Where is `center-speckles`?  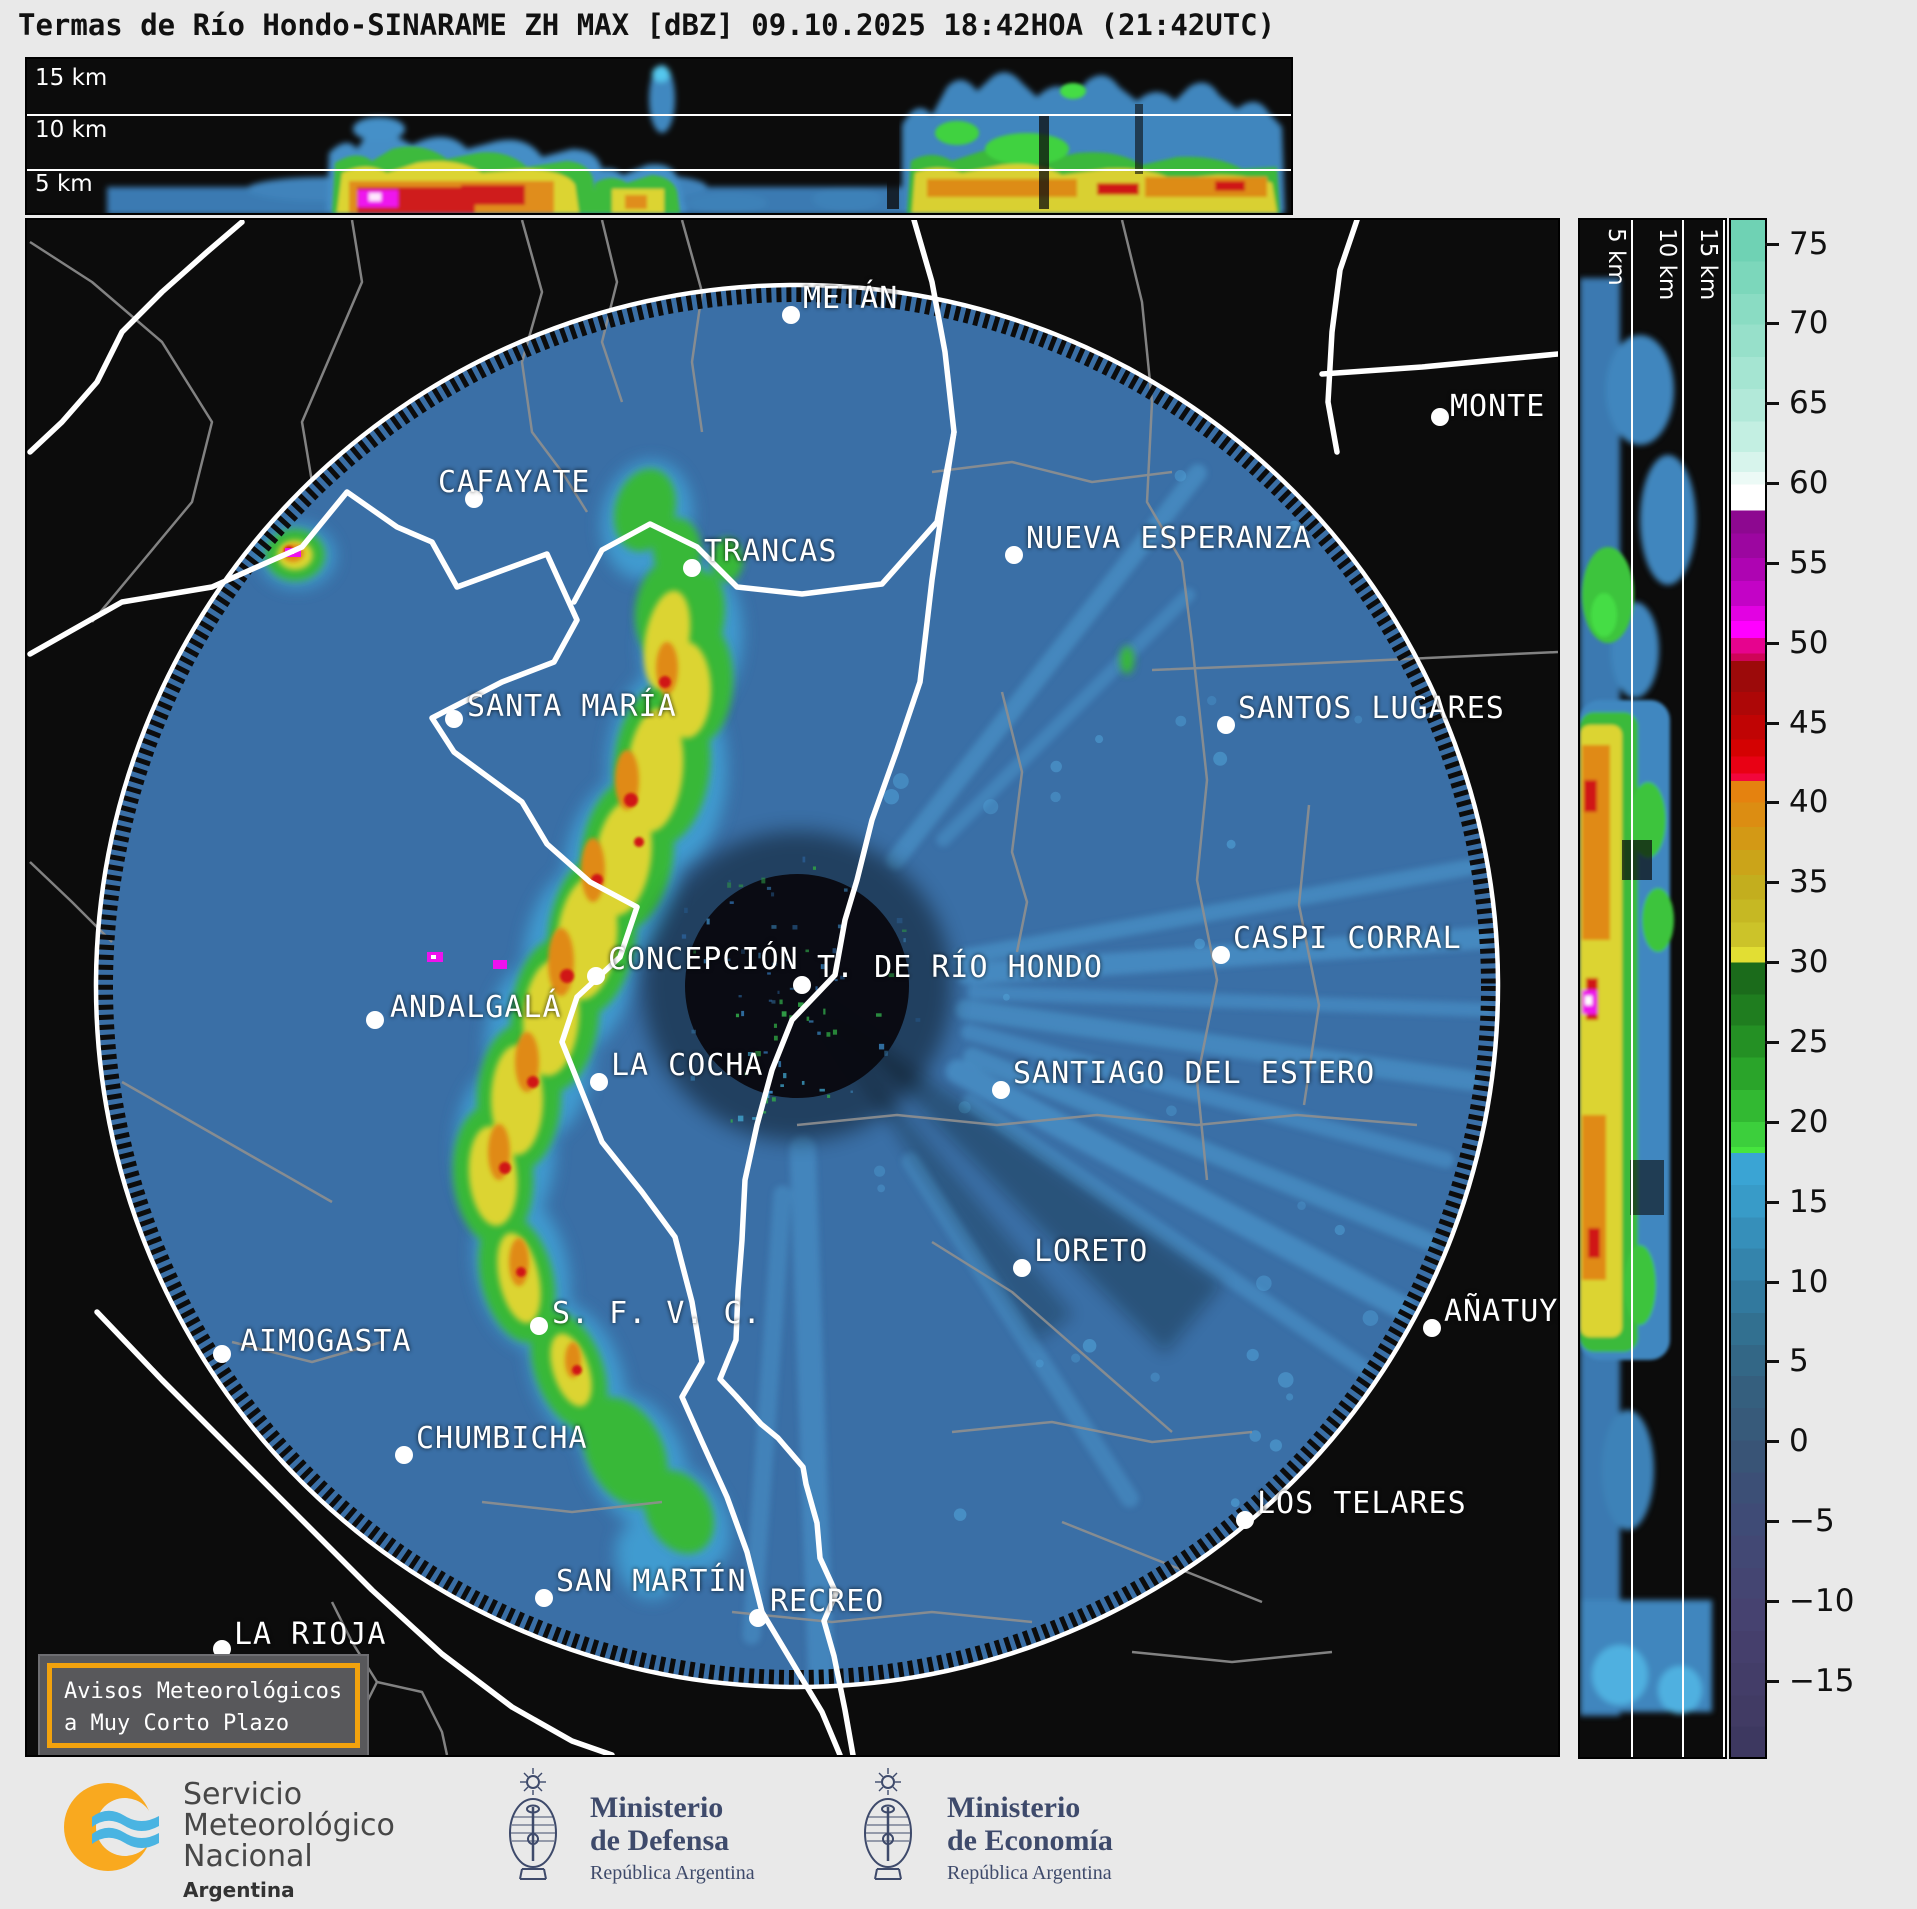 center-speckles is located at coordinates (801, 989).